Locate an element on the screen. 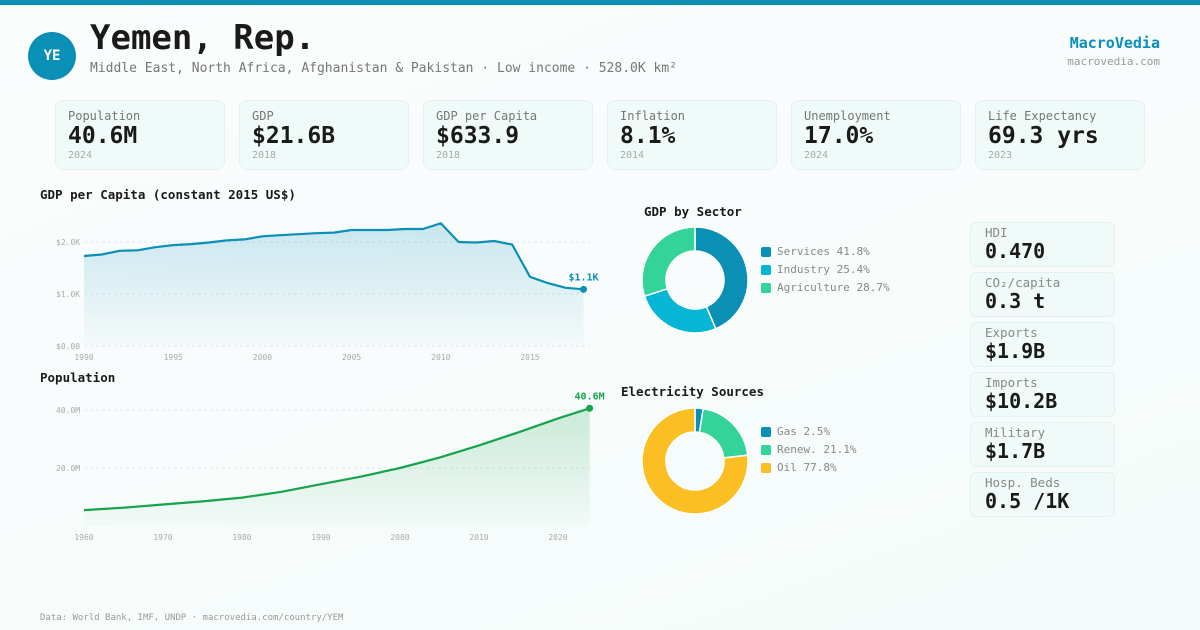  end-value-label: 40.6M is located at coordinates (590, 396).